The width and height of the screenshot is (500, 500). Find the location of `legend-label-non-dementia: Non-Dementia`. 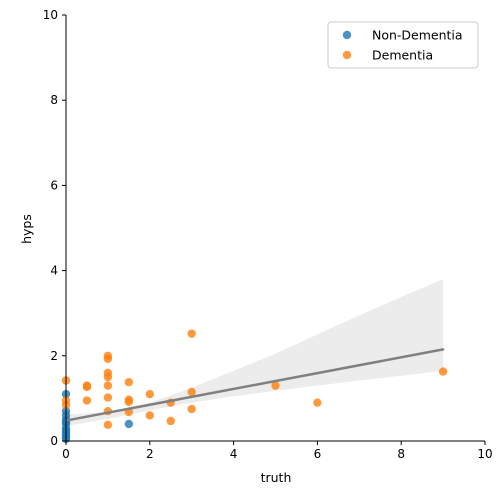

legend-label-non-dementia: Non-Dementia is located at coordinates (417, 35).